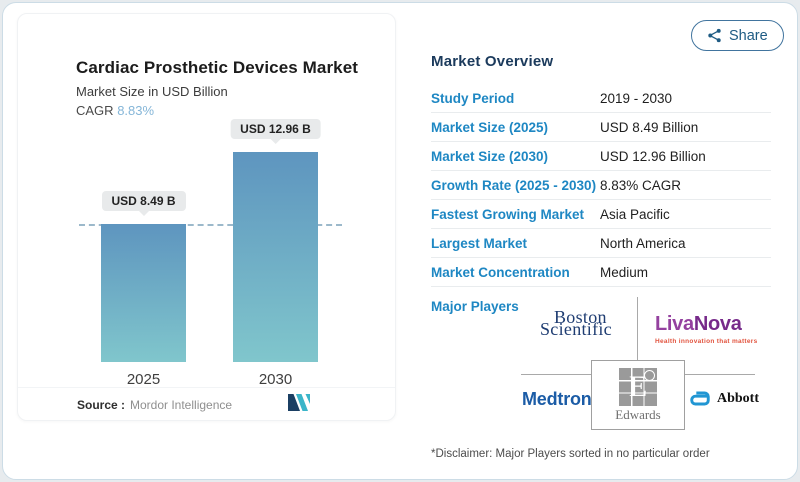 This screenshot has height=482, width=800. I want to click on source-row: Source : Mordor Intelligence, so click(206, 404).